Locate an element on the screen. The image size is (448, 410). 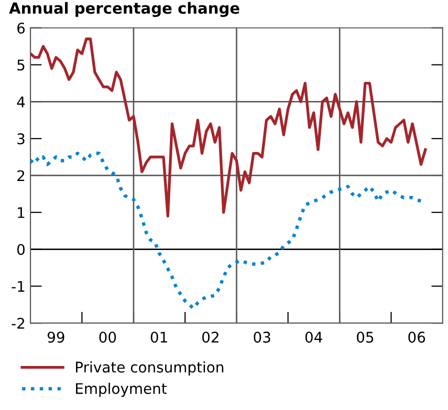
chart-title: Annual percentage change is located at coordinates (124, 9).